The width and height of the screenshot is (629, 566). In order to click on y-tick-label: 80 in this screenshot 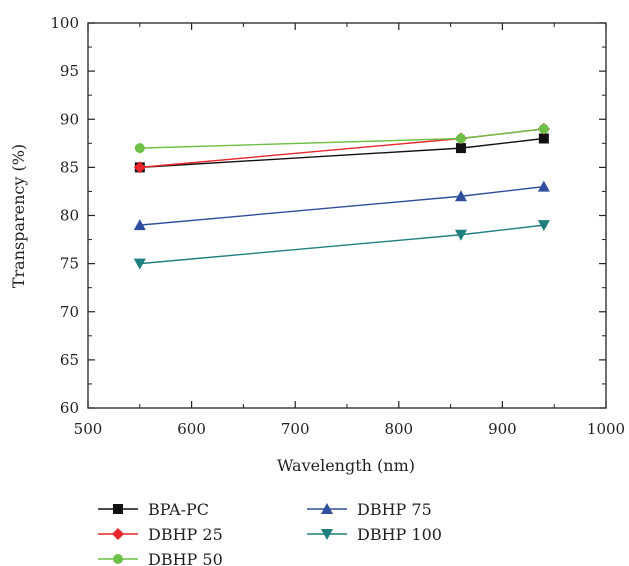, I will do `click(69, 216)`.